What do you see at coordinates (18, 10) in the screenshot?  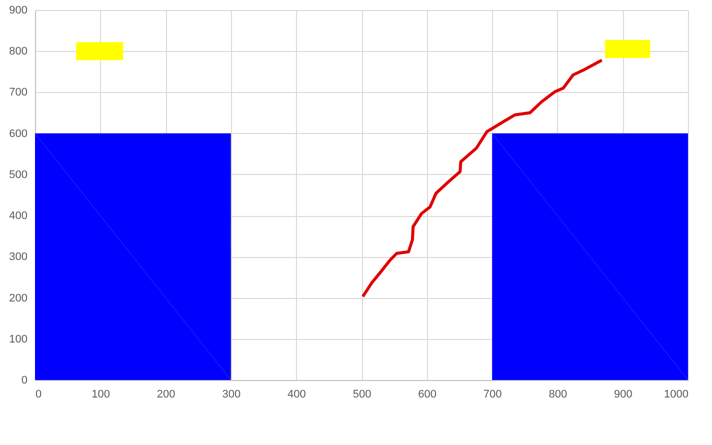 I see `y-tick-label: 900` at bounding box center [18, 10].